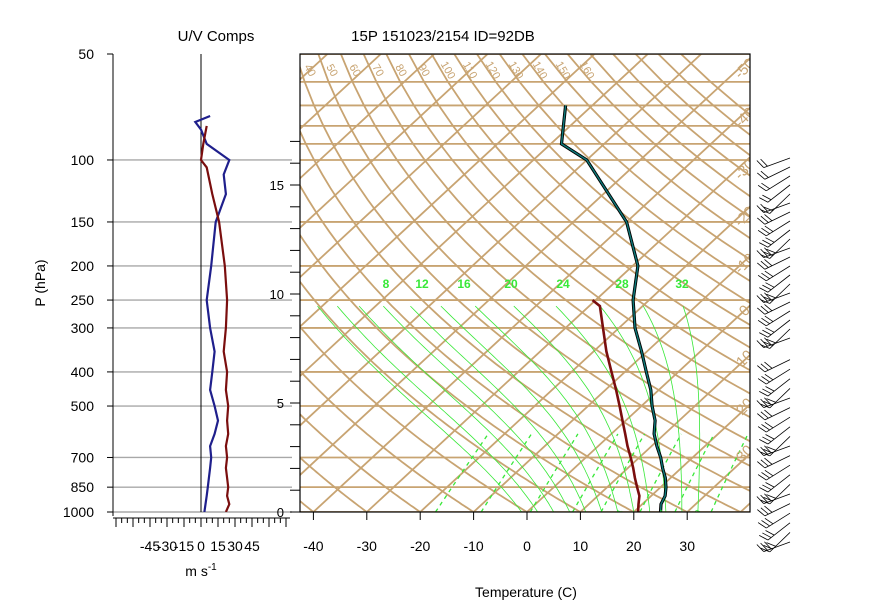  I want to click on uv-x-axis-unit: m s, so click(196, 571).